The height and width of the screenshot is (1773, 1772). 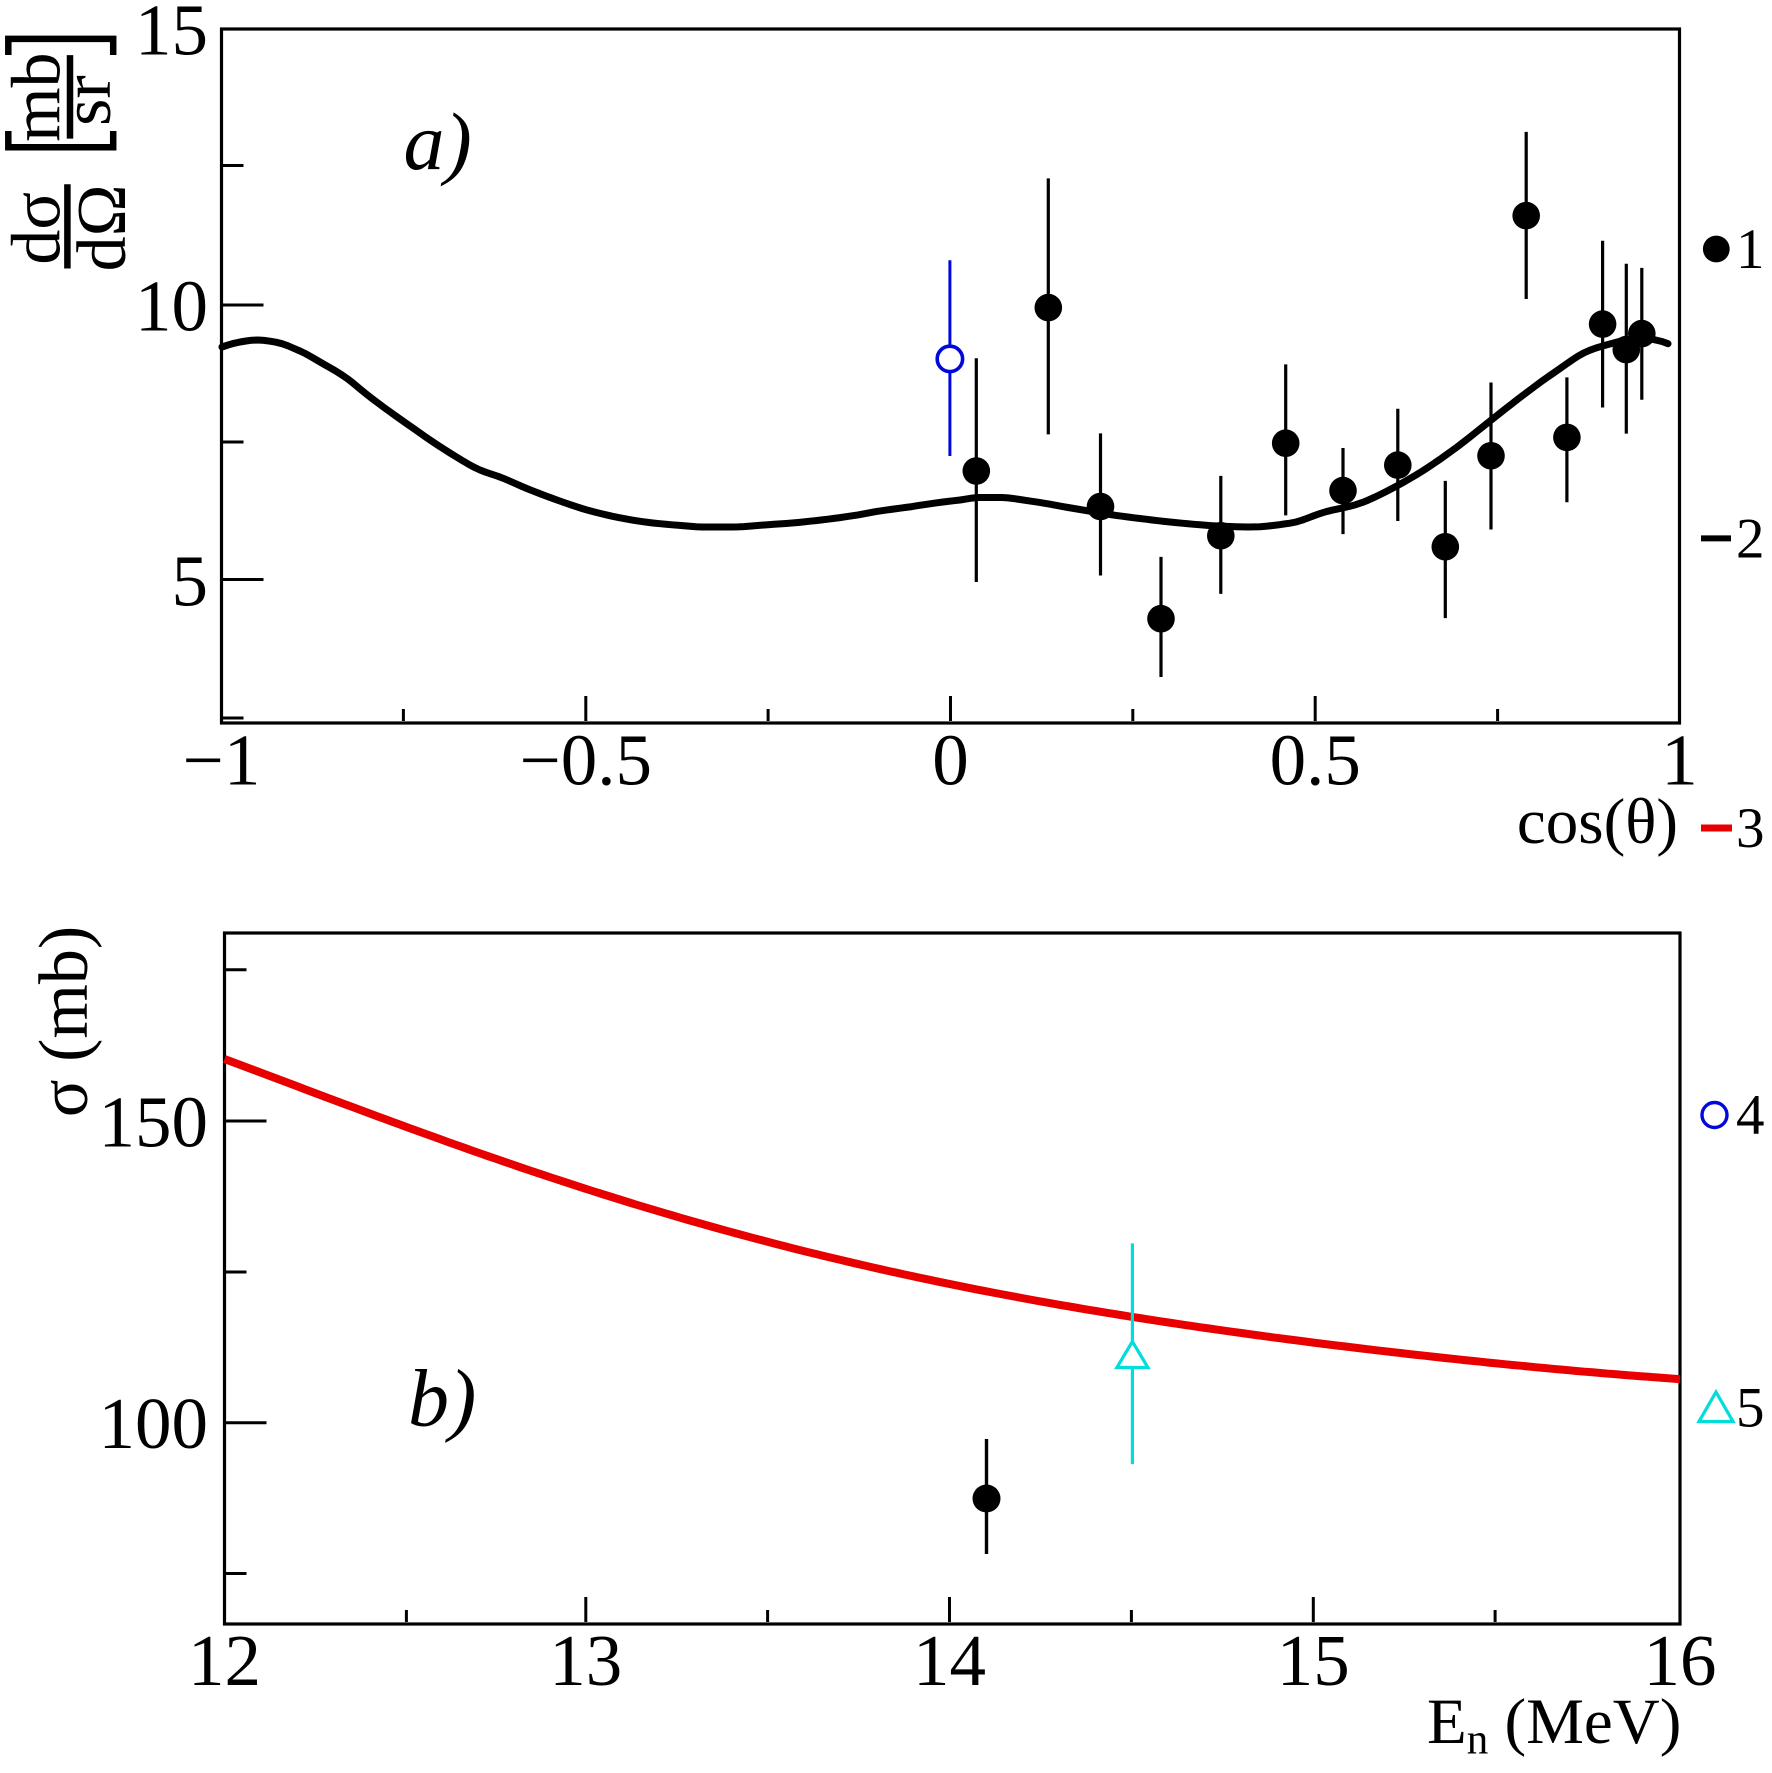 I want to click on svg-text: 0.5, so click(x=1315, y=760).